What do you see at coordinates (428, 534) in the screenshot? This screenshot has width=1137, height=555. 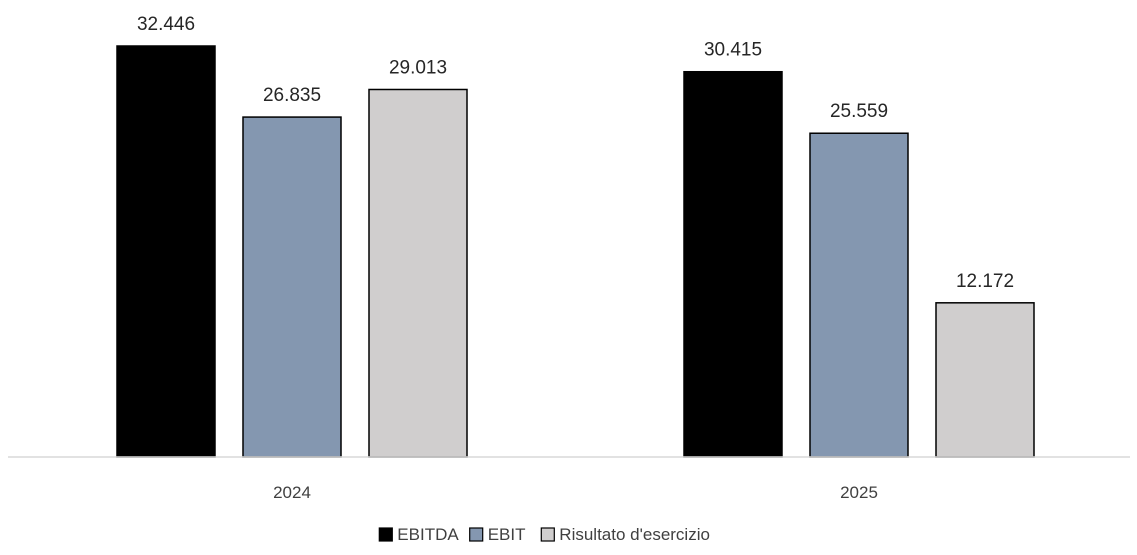 I see `legend-label: EBITDA` at bounding box center [428, 534].